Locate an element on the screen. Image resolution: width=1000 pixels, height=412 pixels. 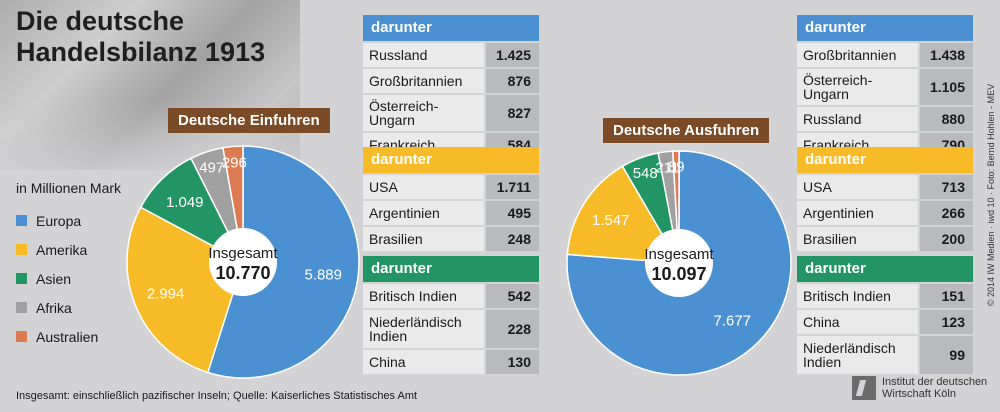
legend-swatch-europa is located at coordinates (21, 220).